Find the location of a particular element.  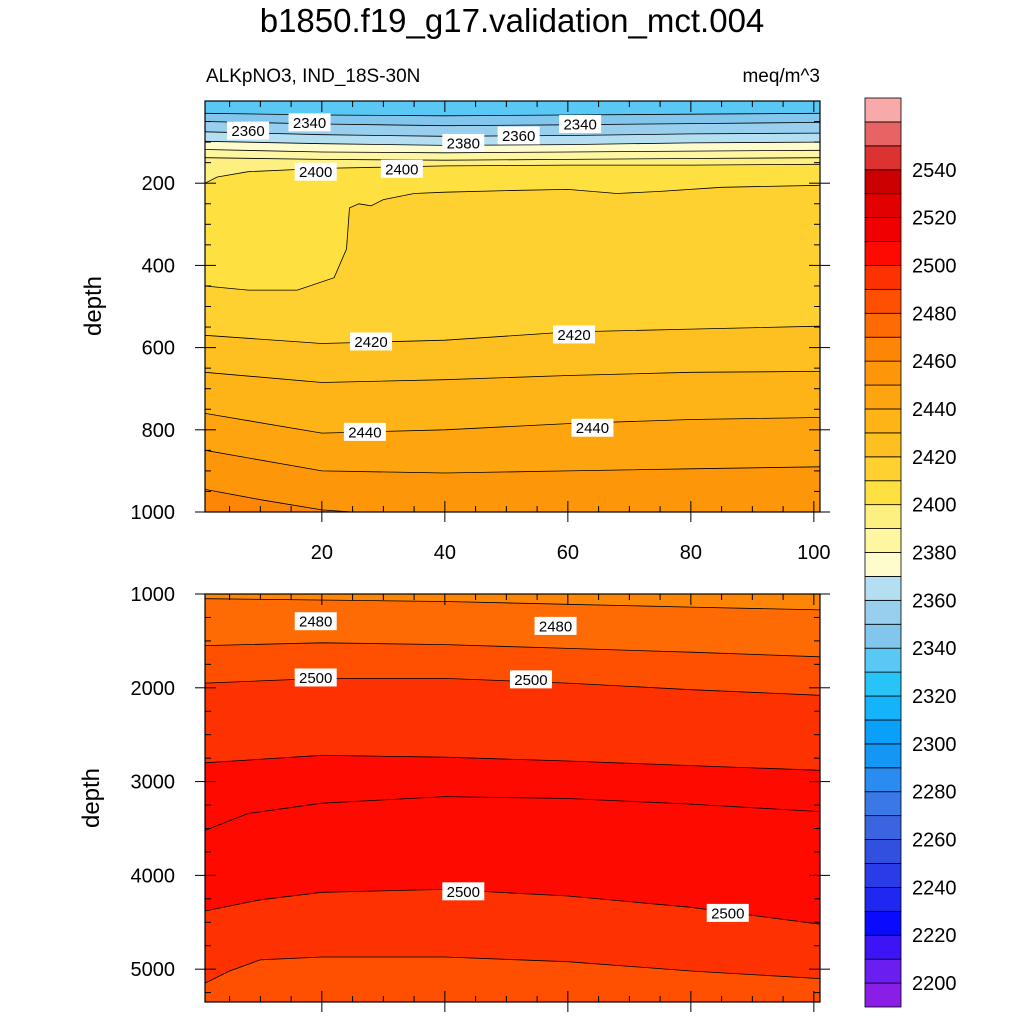

upper-contour-label-text: 2380 is located at coordinates (463, 143).